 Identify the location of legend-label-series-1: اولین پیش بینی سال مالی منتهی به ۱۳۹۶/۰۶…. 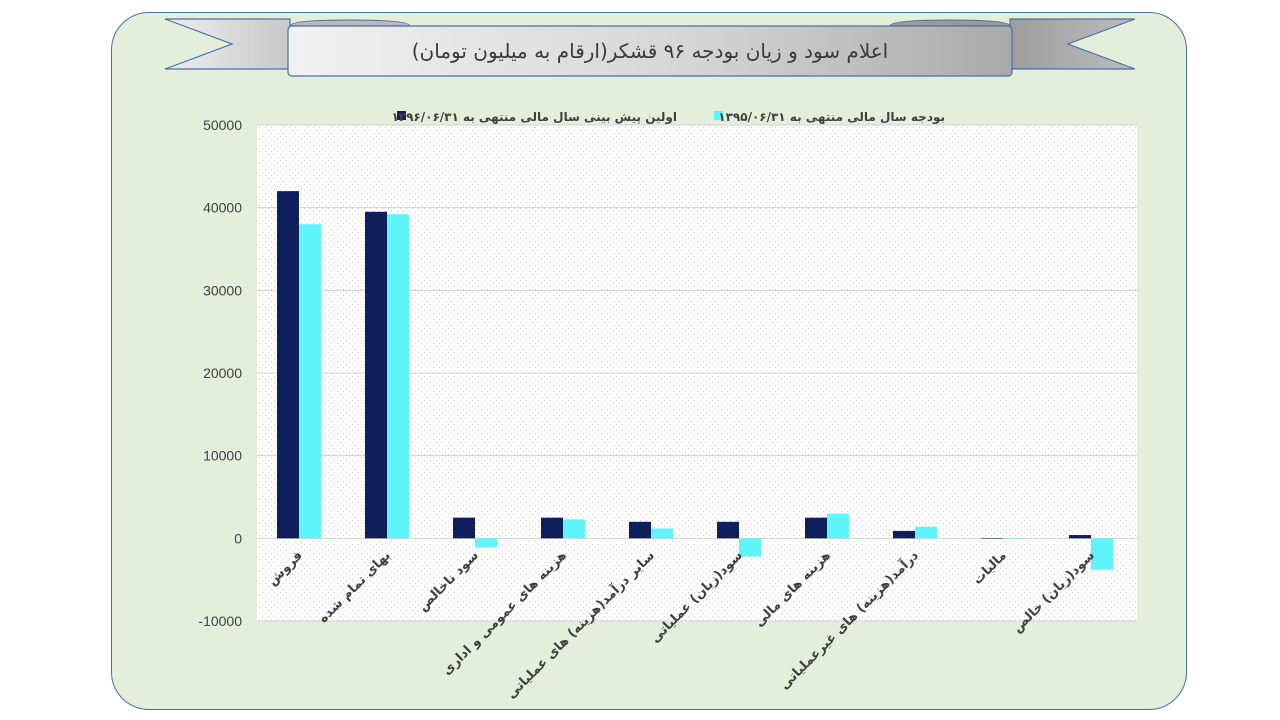
(534, 117).